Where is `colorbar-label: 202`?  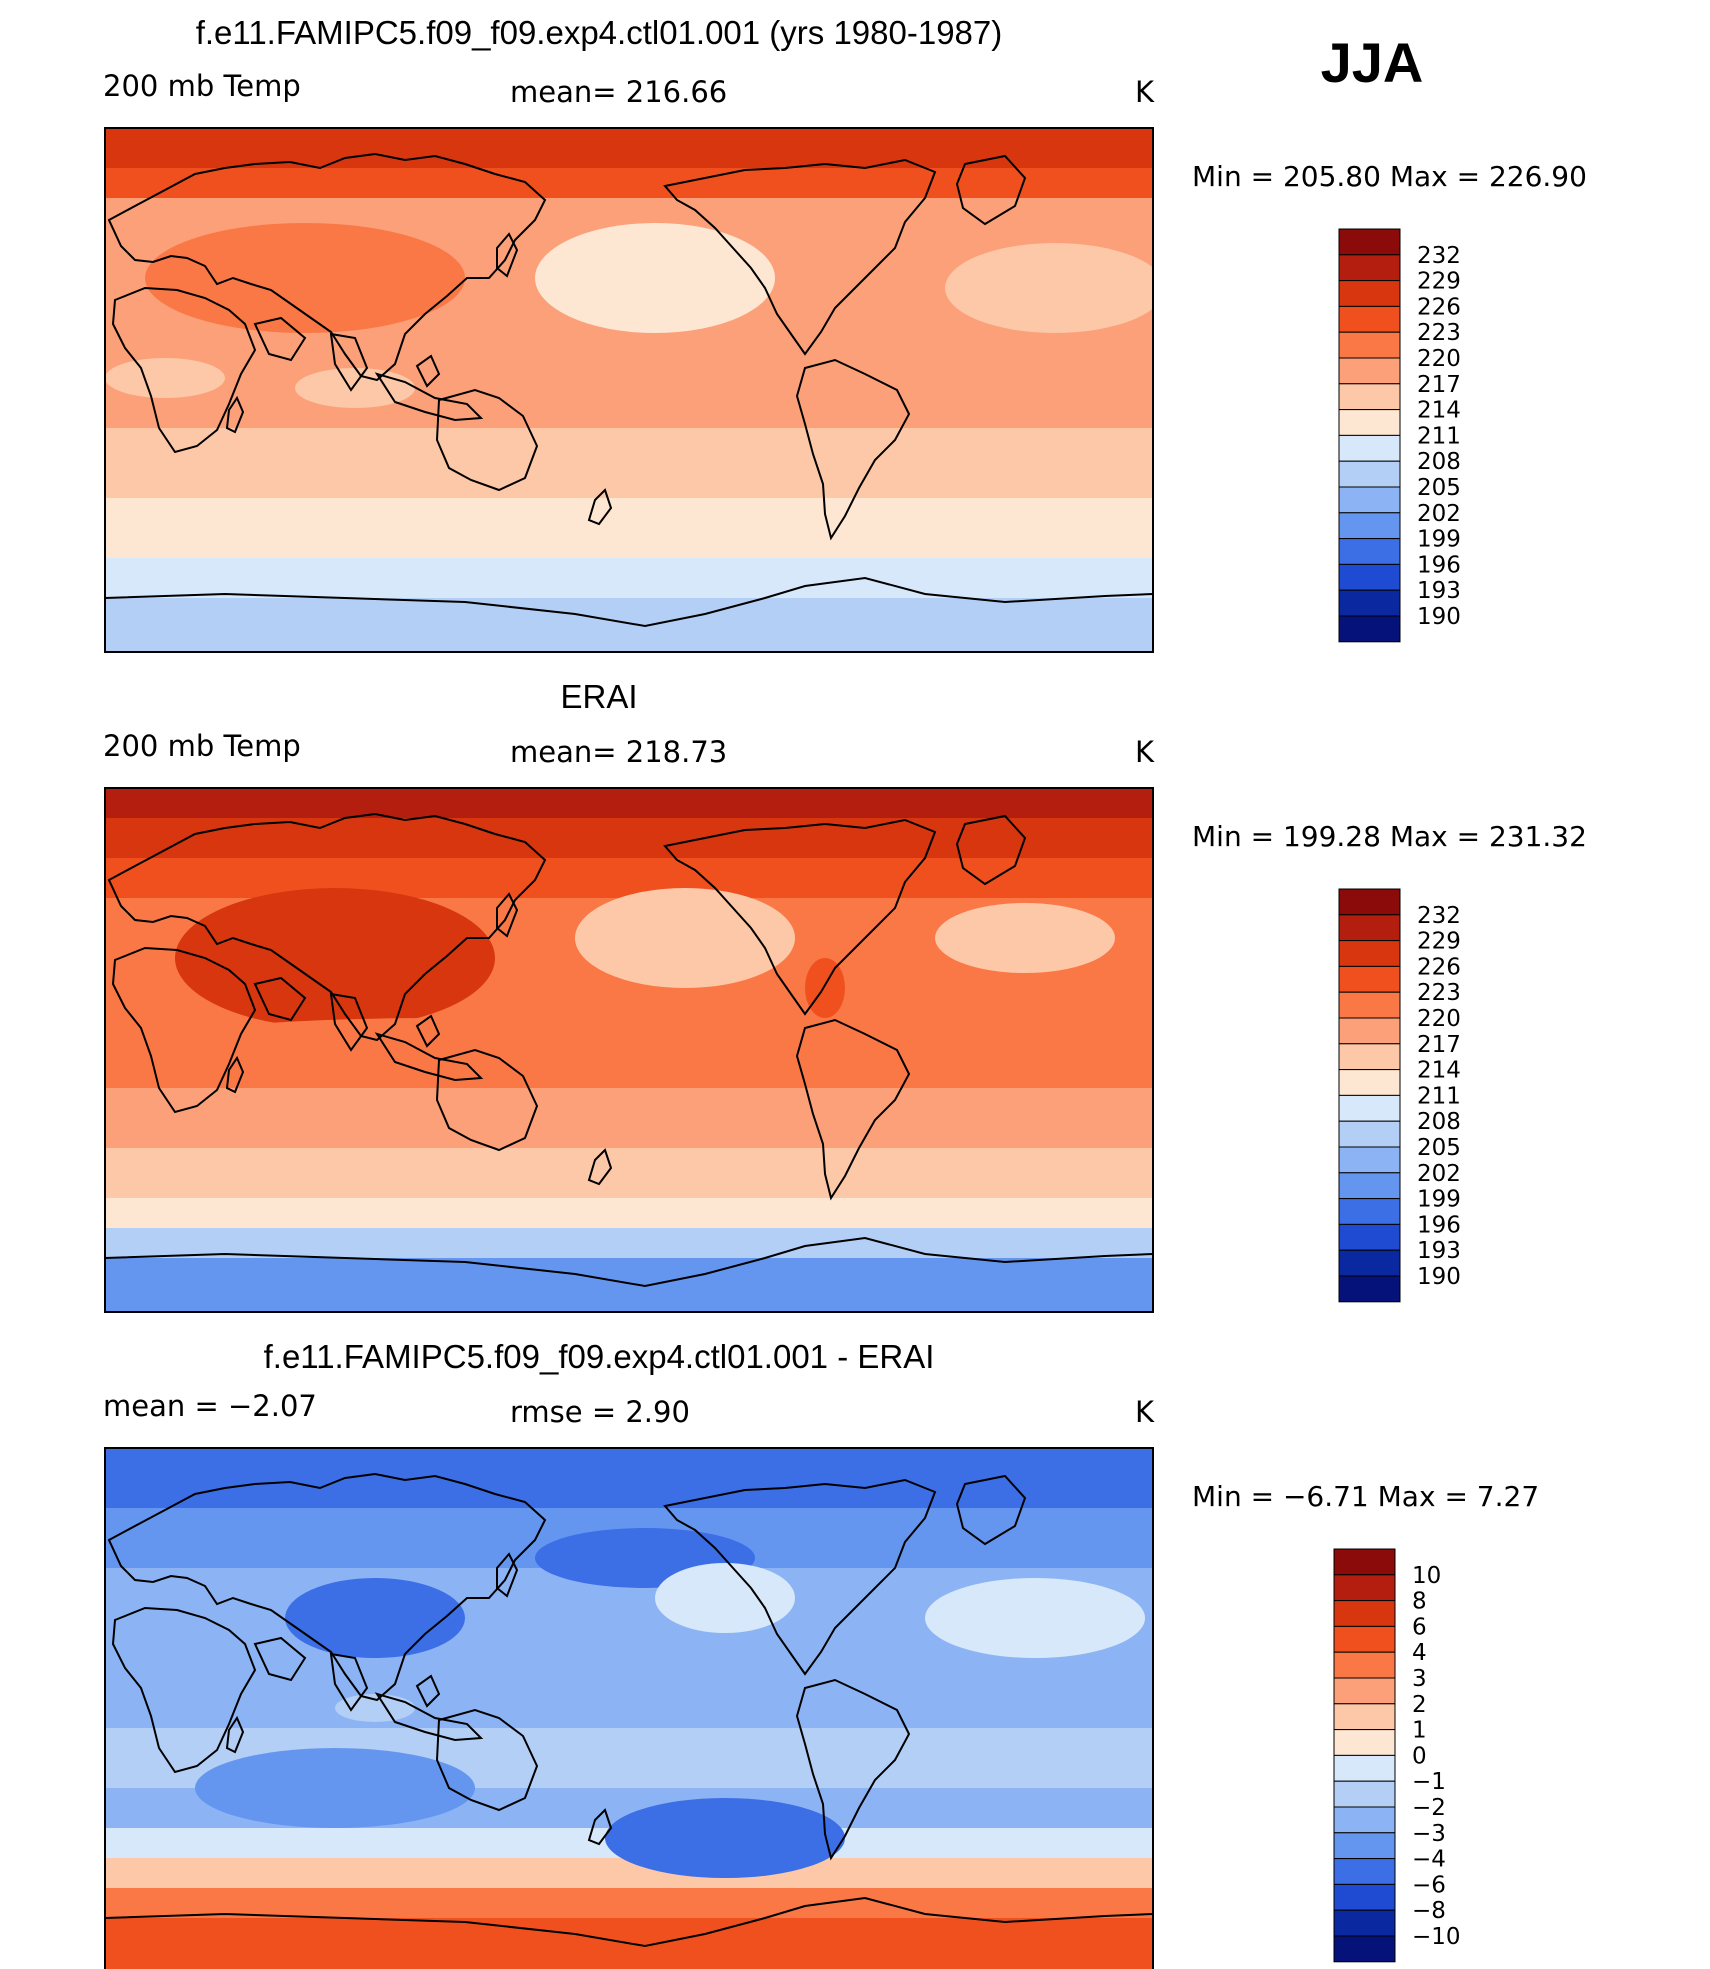
colorbar-label: 202 is located at coordinates (1439, 1174).